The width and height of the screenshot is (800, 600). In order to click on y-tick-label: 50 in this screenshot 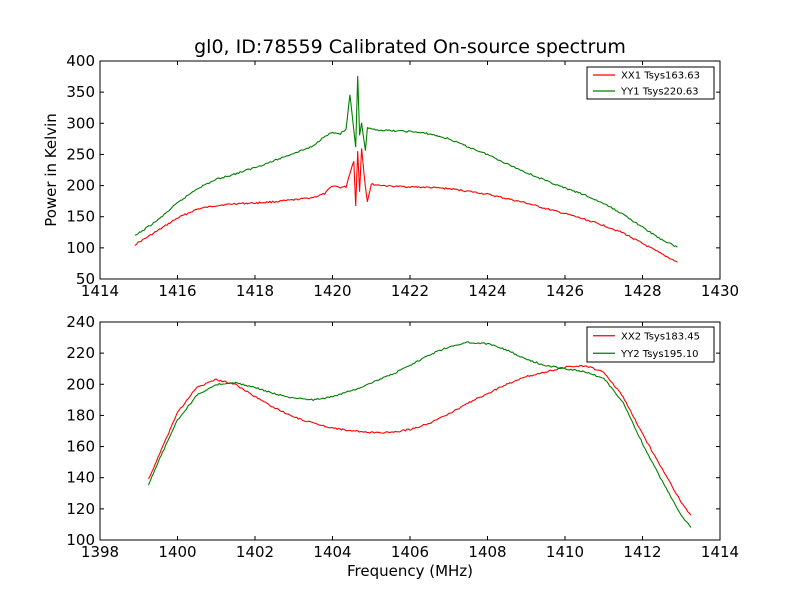, I will do `click(85, 279)`.